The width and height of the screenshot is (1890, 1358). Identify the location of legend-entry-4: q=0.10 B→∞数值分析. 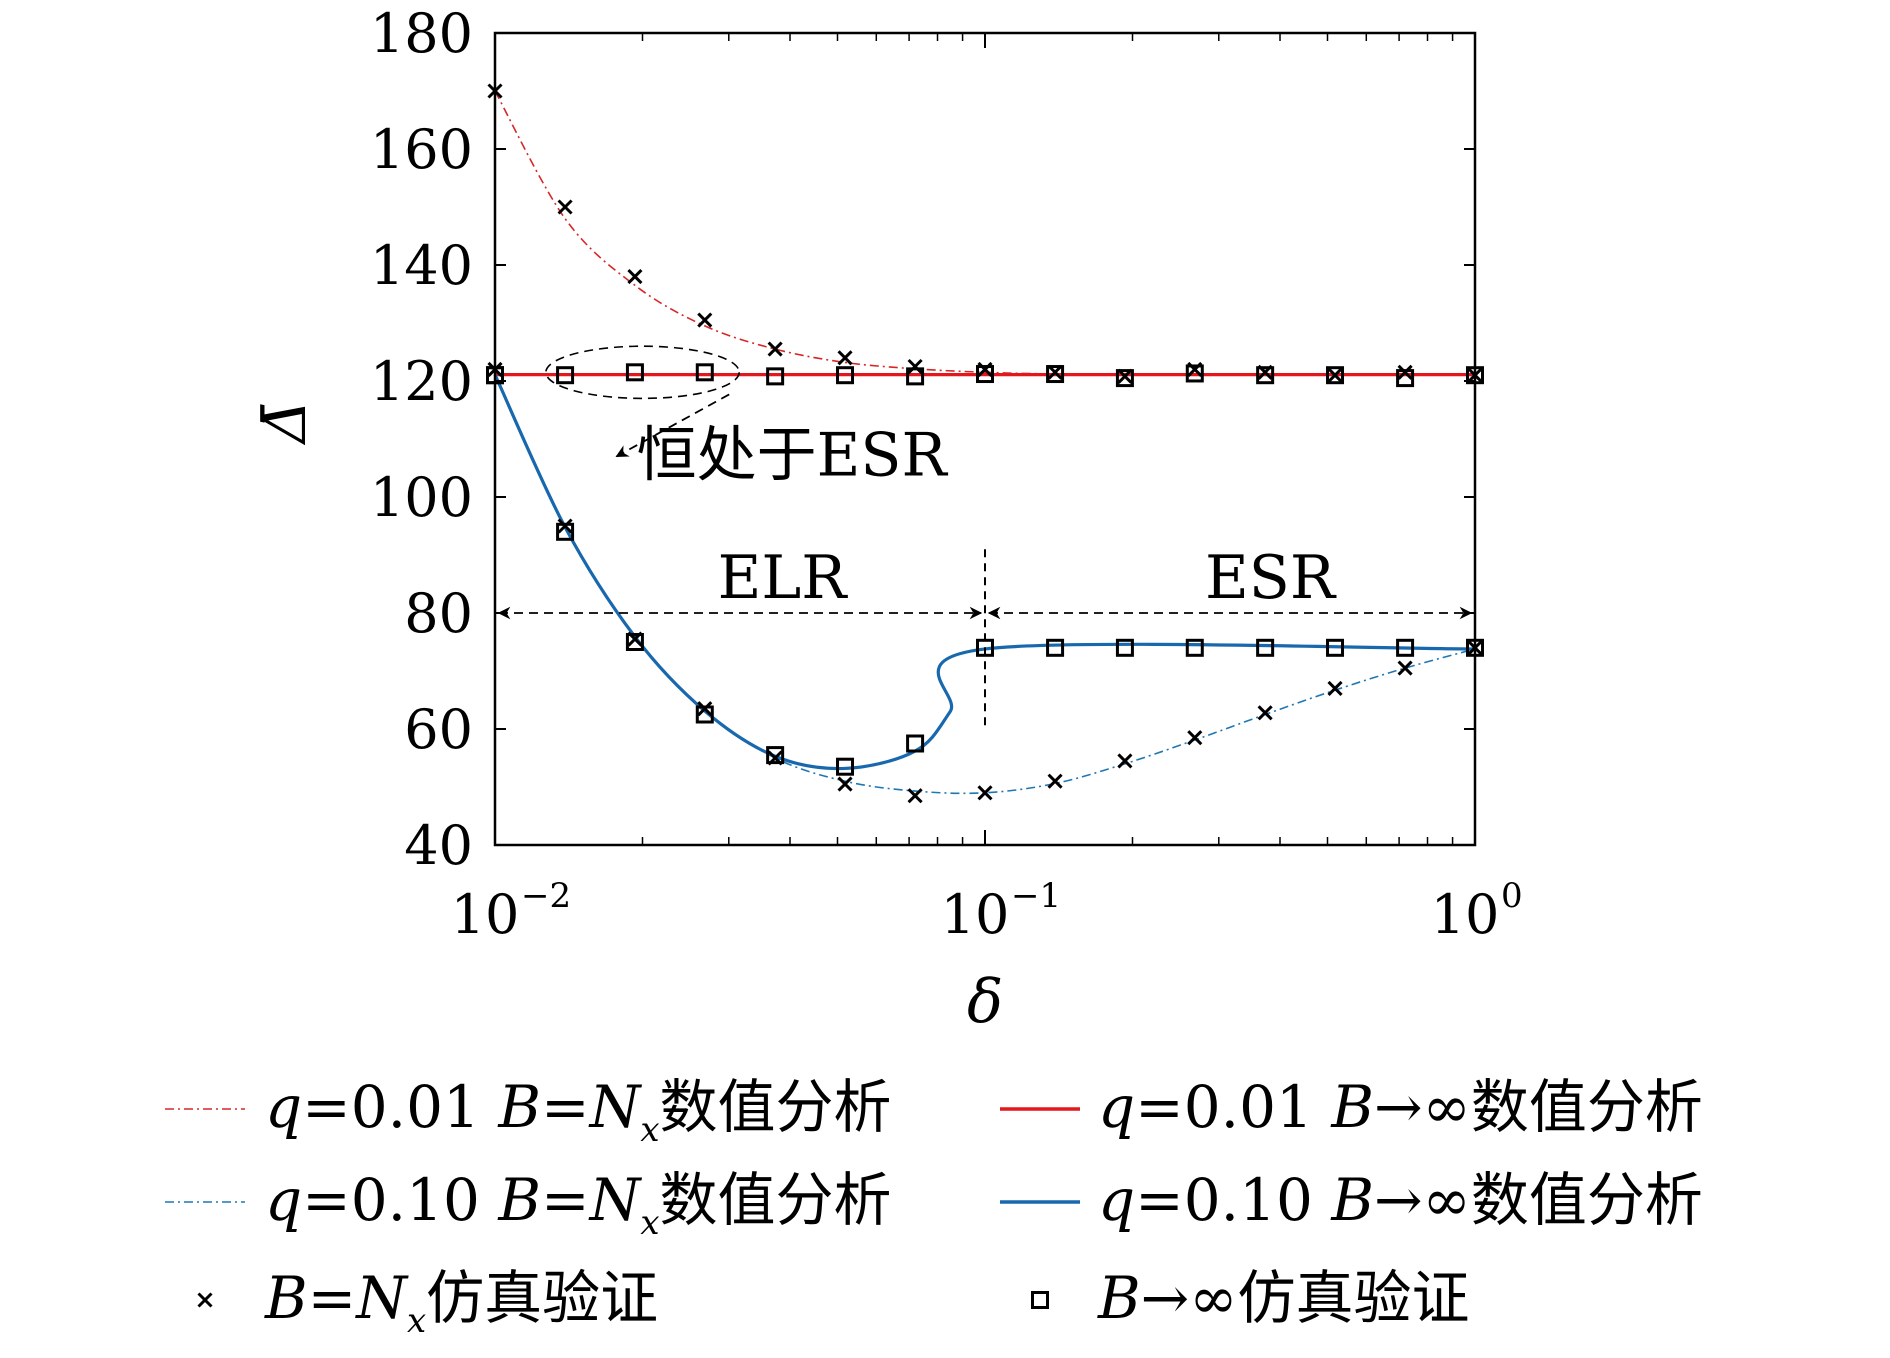
(1351, 1200).